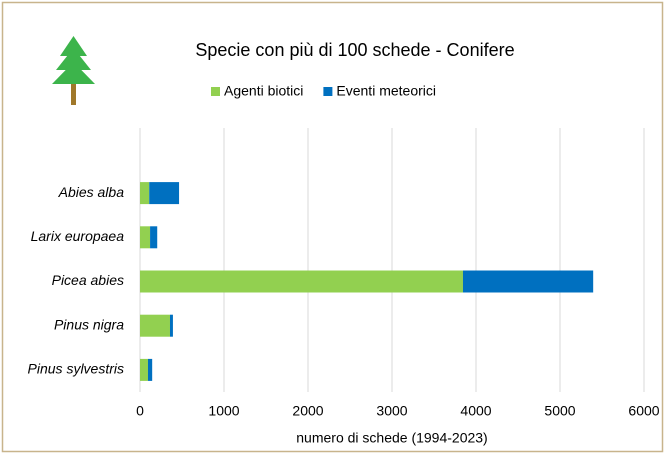 This screenshot has width=666, height=455. What do you see at coordinates (140, 411) in the screenshot?
I see `x-tick-label: 0` at bounding box center [140, 411].